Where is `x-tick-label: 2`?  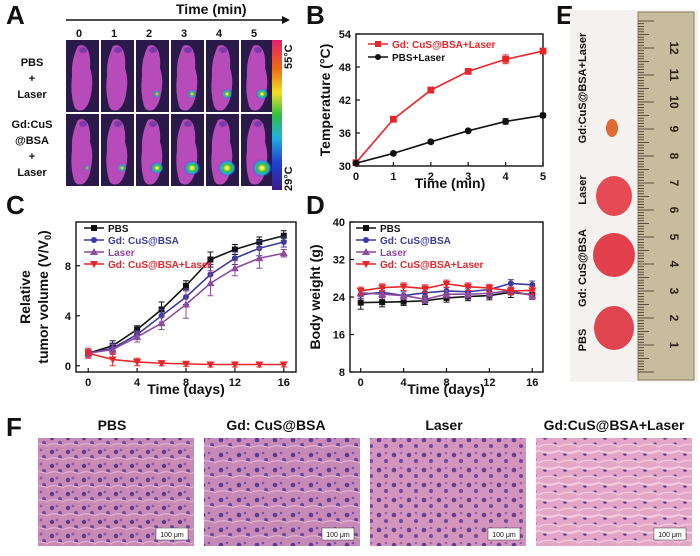 x-tick-label: 2 is located at coordinates (431, 177).